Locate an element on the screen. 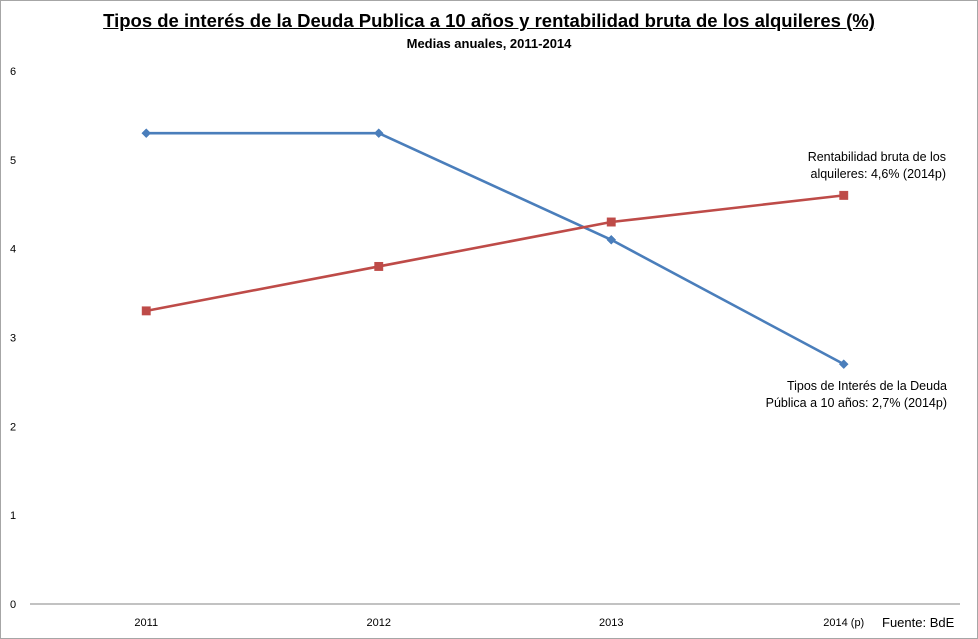 This screenshot has width=978, height=639. y-tick-label: 3 is located at coordinates (13, 339).